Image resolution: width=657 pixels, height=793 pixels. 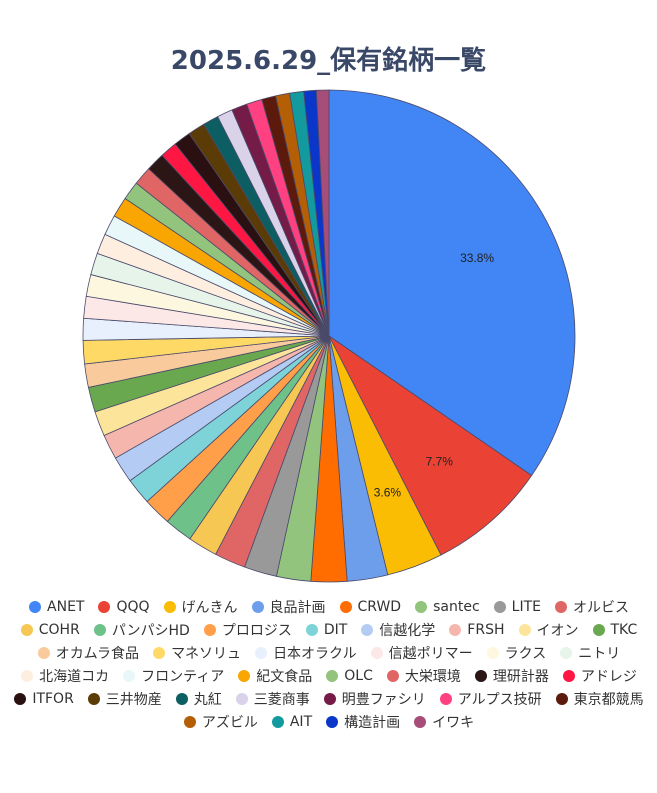 I want to click on legend-item-1: QQQ, so click(x=124, y=607).